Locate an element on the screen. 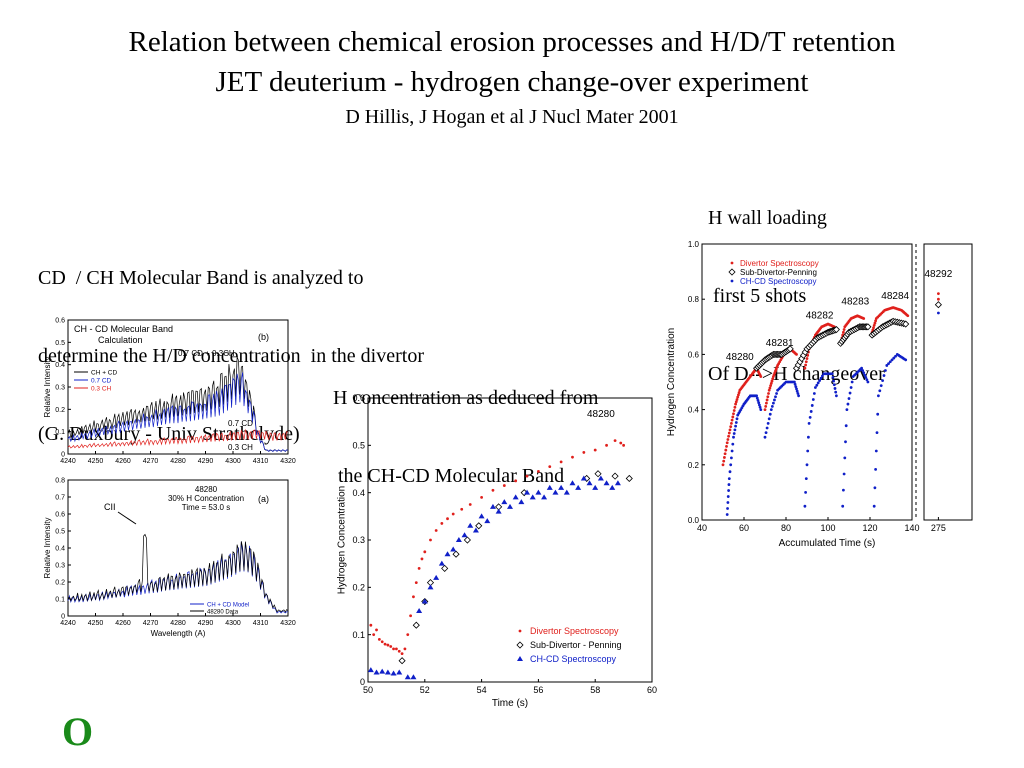 The height and width of the screenshot is (768, 1024). x-tick-label: 120 is located at coordinates (869, 528).